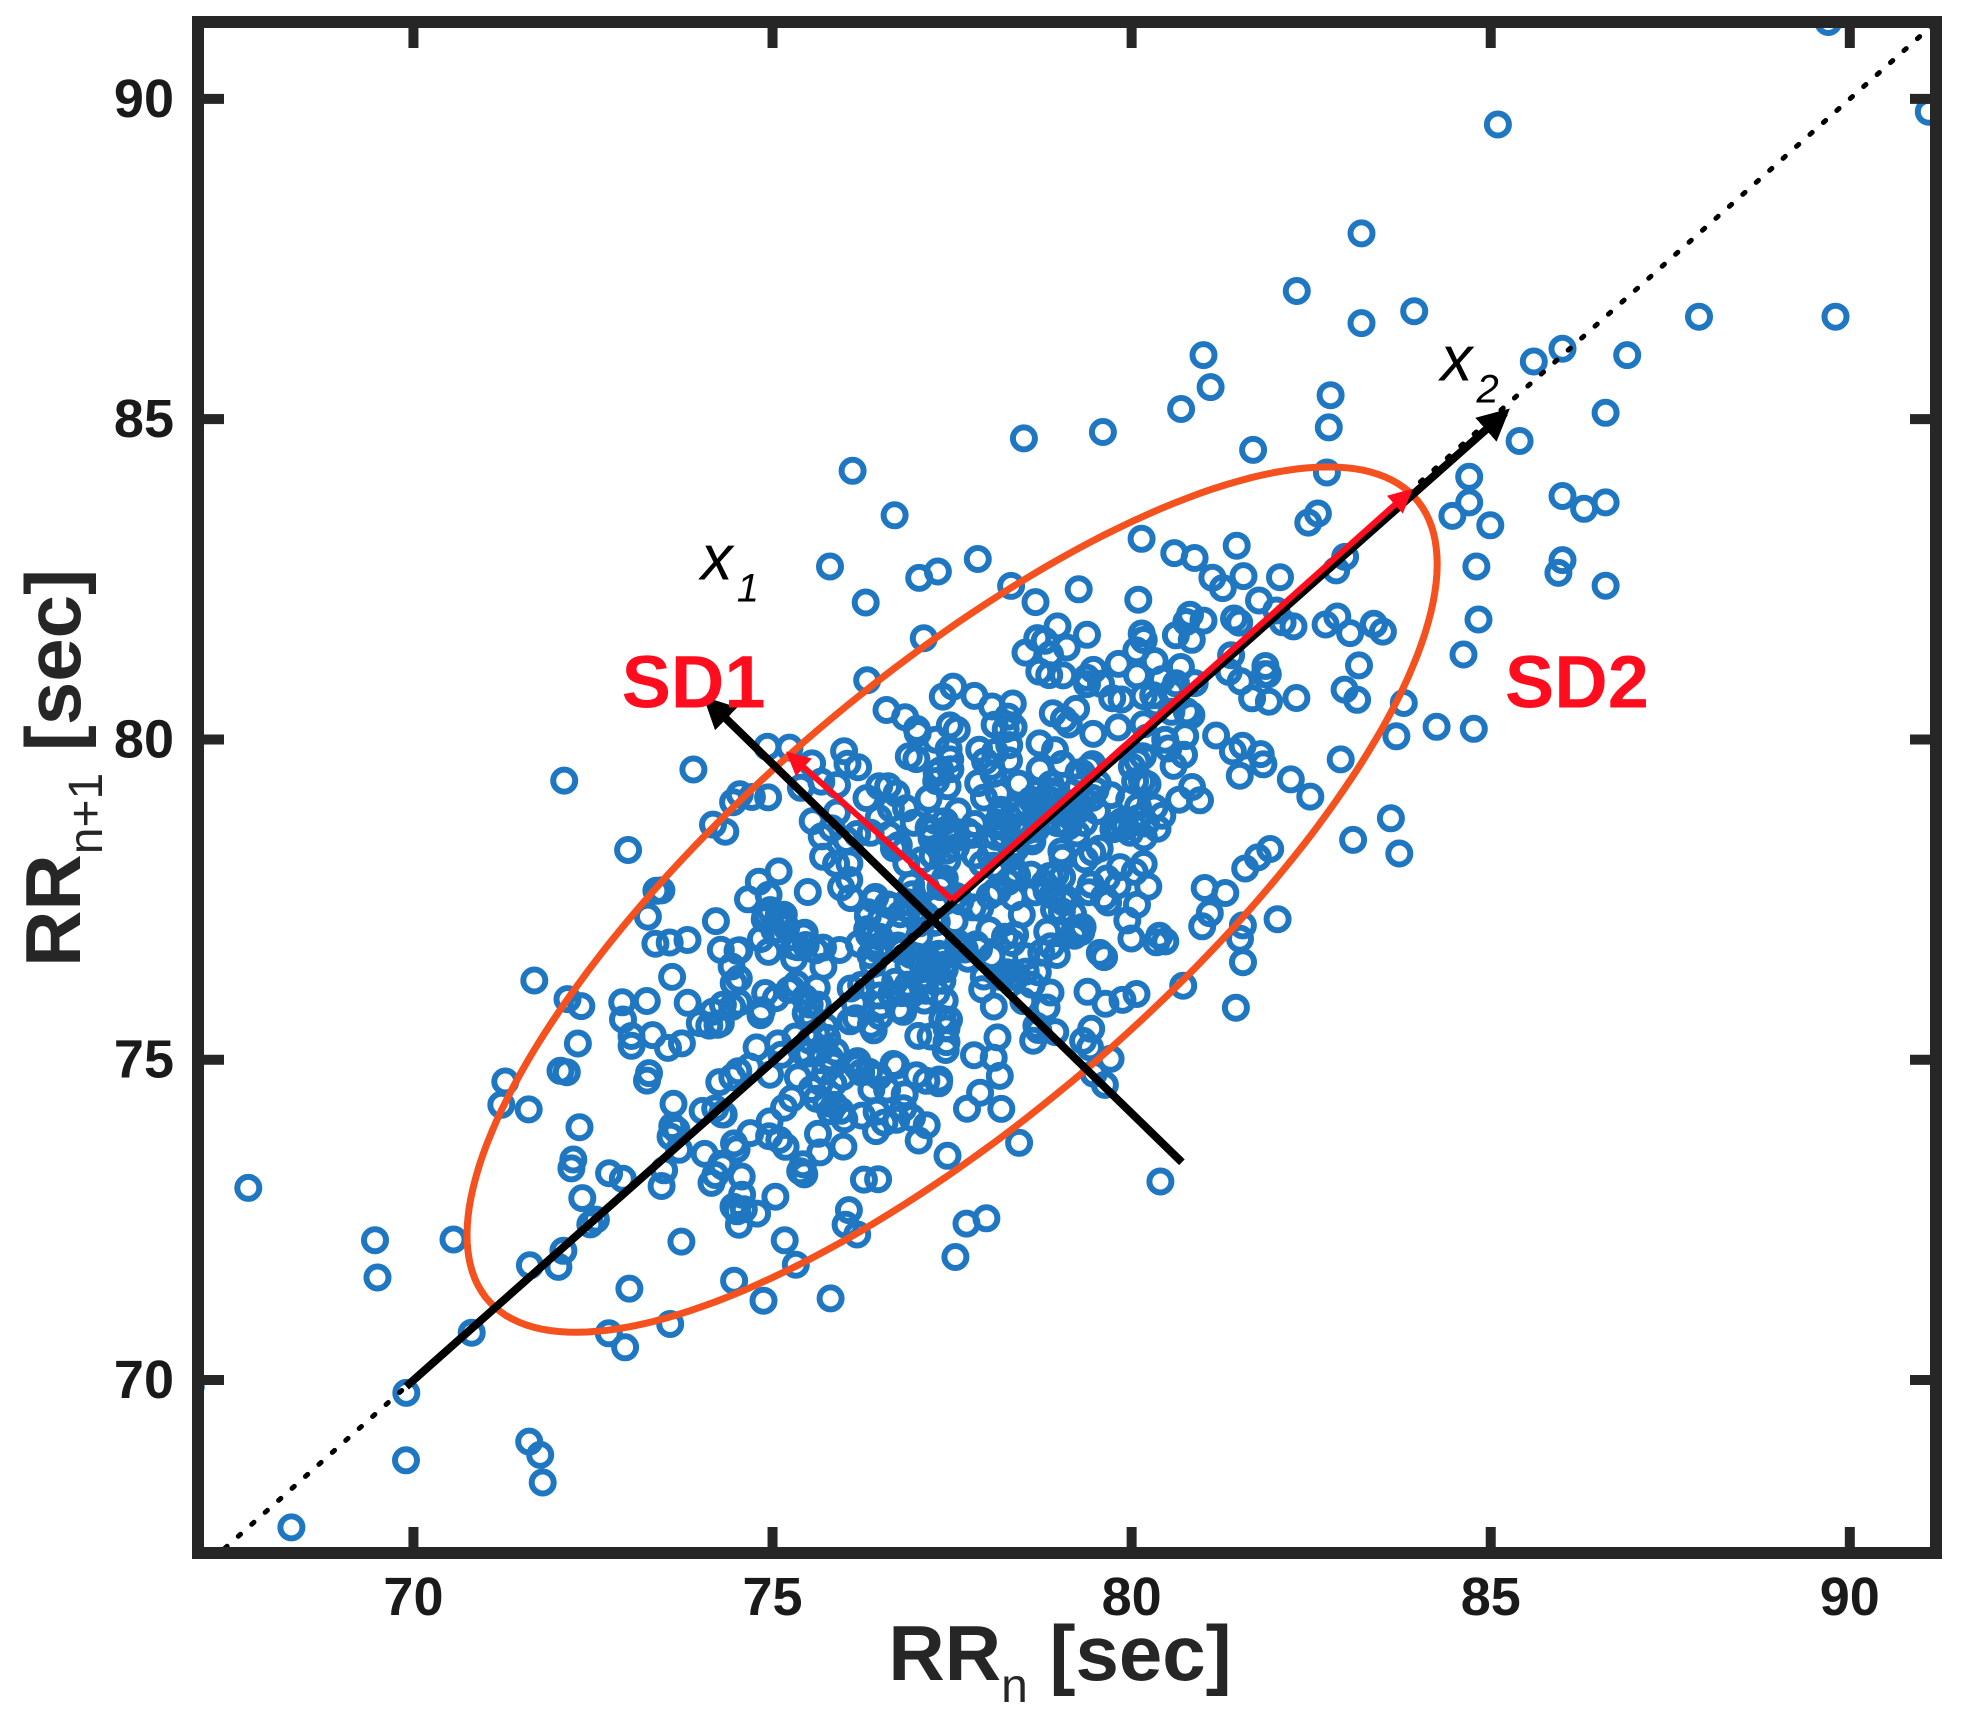 This screenshot has height=1718, width=1964. Describe the element at coordinates (944, 931) in the screenshot. I see `x1-axis-arrow` at that location.